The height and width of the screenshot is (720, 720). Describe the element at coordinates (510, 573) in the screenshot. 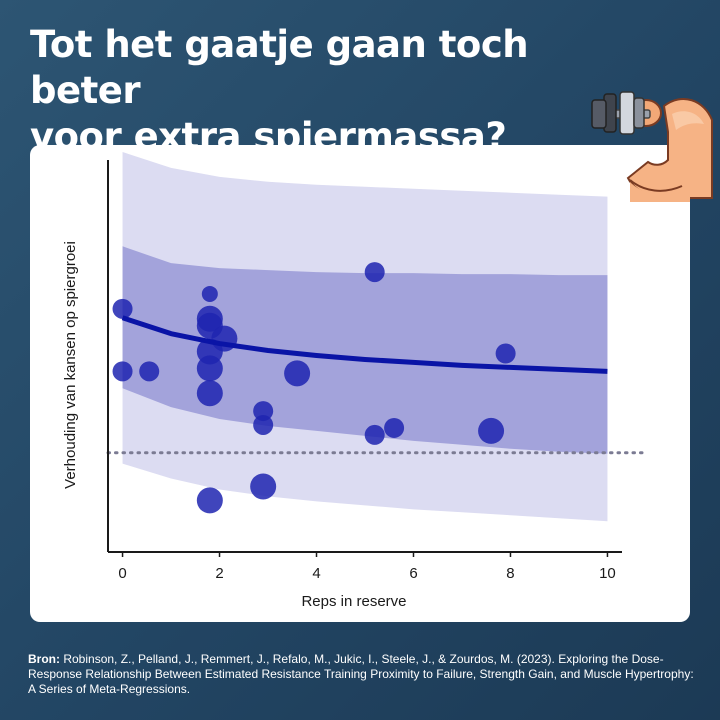

I see `x-tick-label-8: 8` at that location.